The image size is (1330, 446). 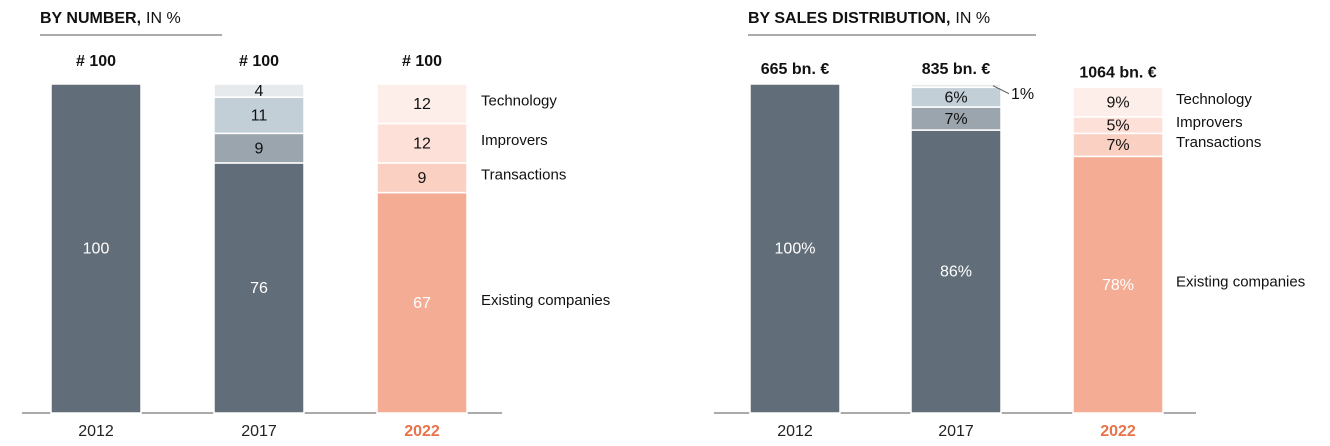 I want to click on value-label: 100, so click(x=96, y=249).